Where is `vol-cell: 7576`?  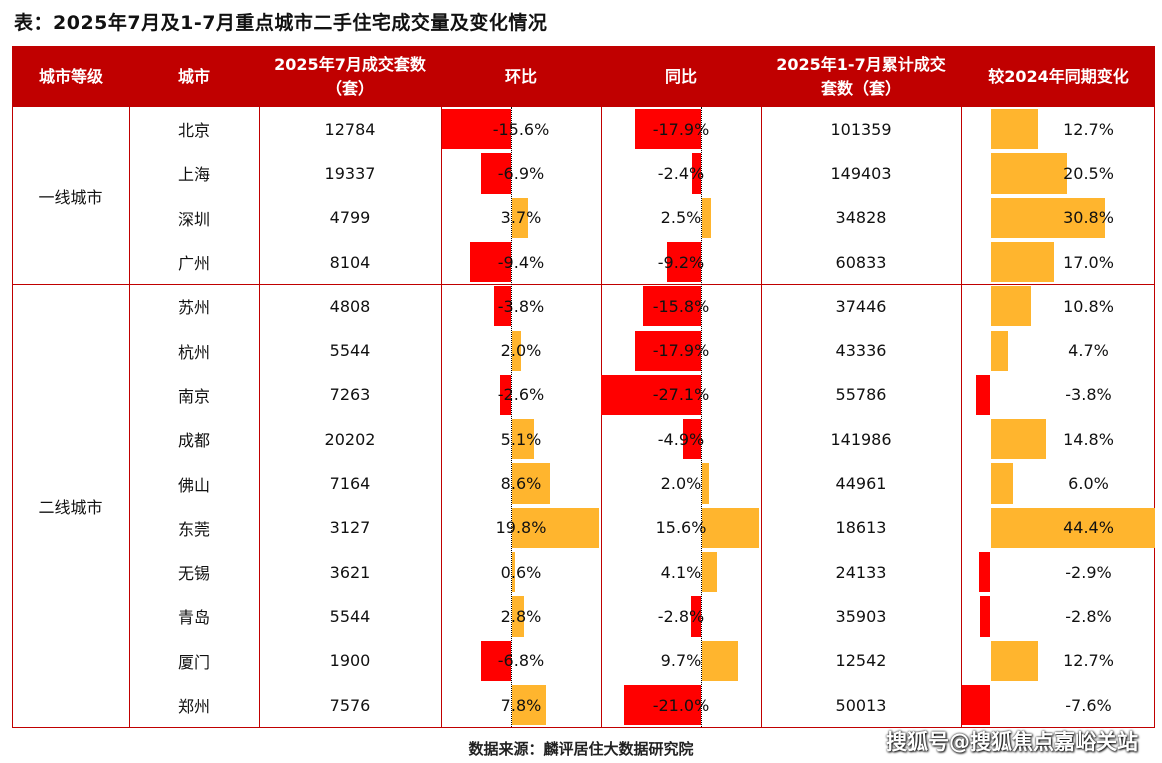
vol-cell: 7576 is located at coordinates (350, 705).